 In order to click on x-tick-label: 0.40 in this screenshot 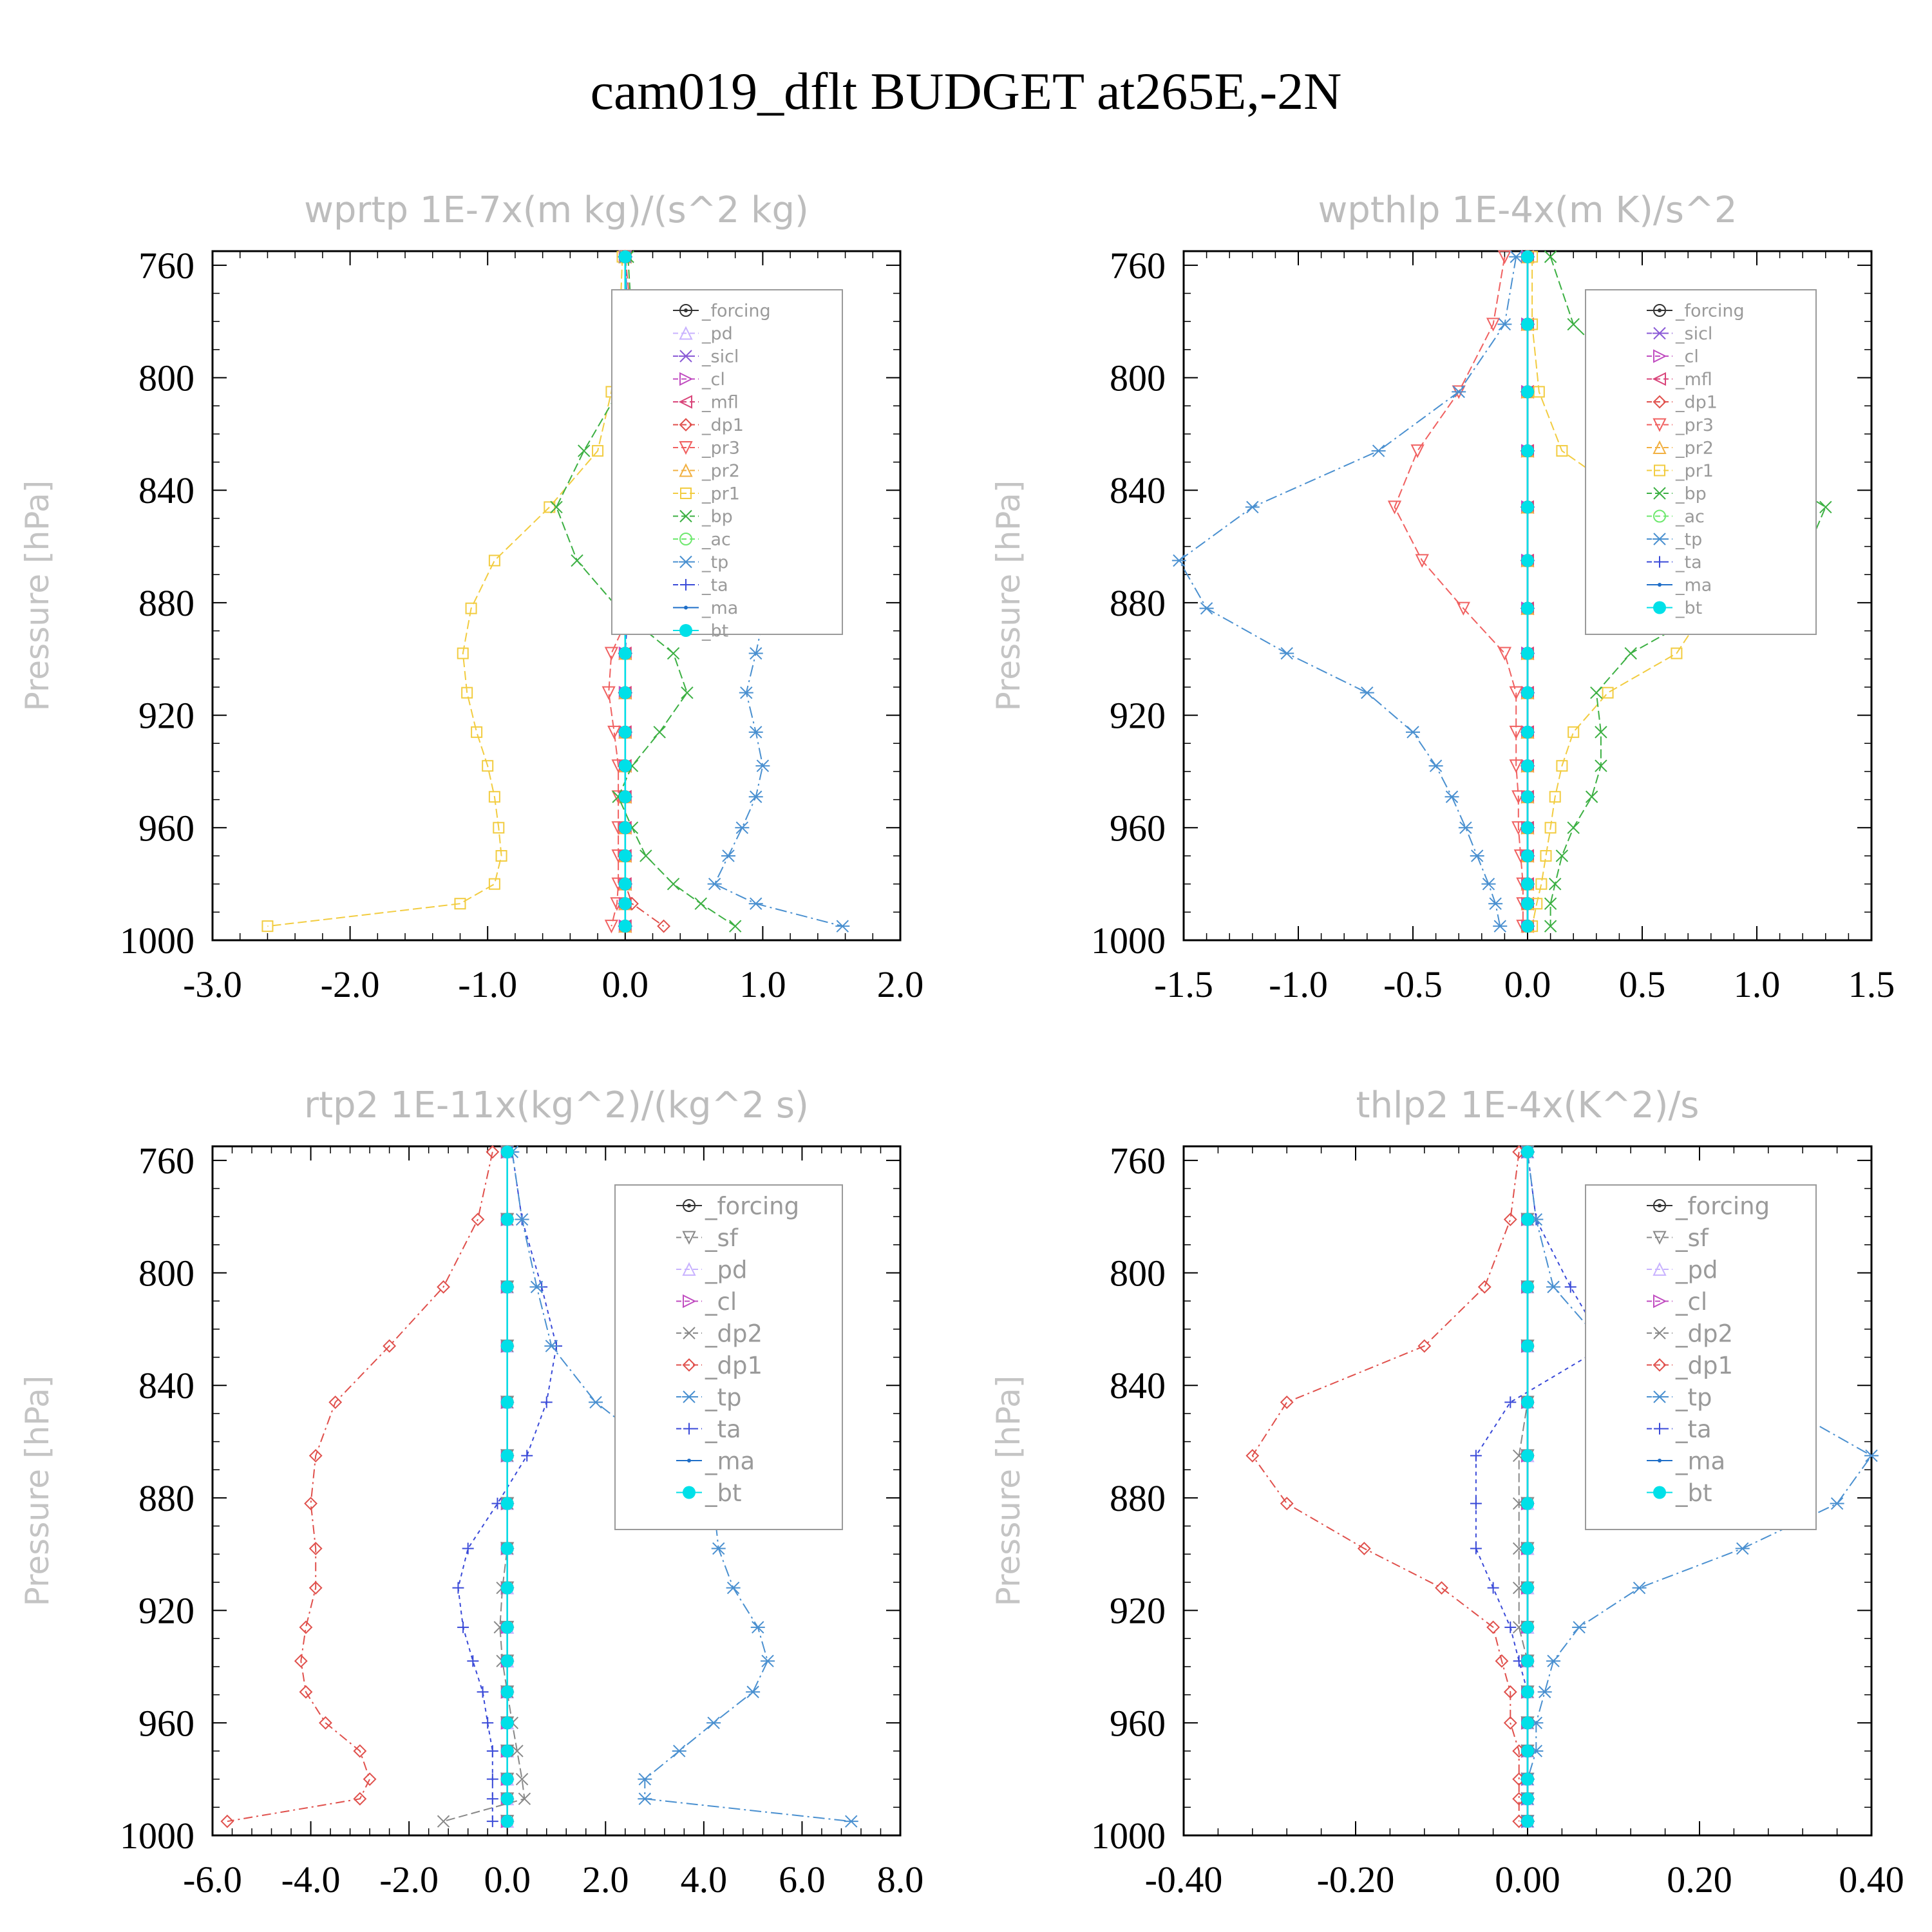, I will do `click(1871, 1880)`.